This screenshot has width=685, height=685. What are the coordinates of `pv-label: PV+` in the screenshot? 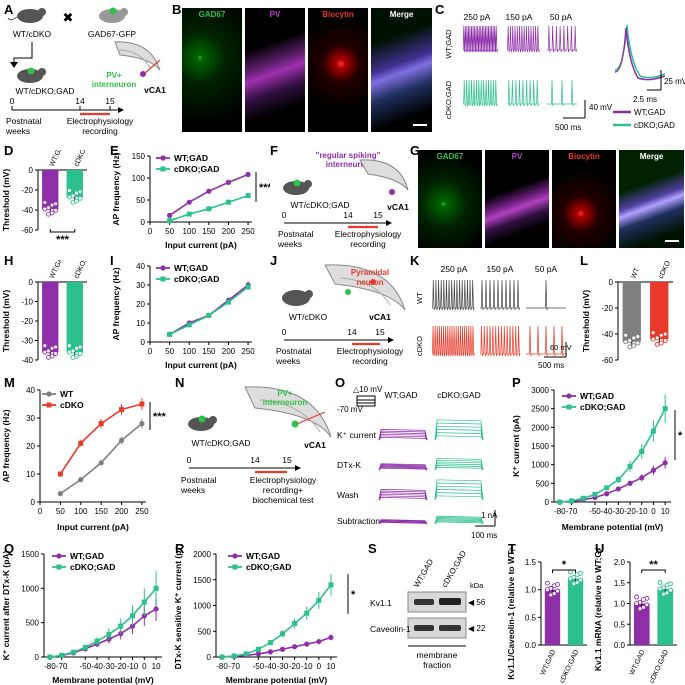 It's located at (285, 393).